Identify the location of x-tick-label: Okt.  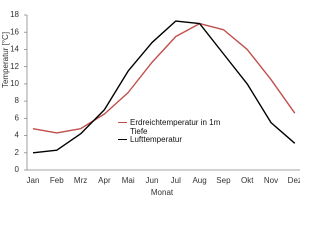
(247, 180).